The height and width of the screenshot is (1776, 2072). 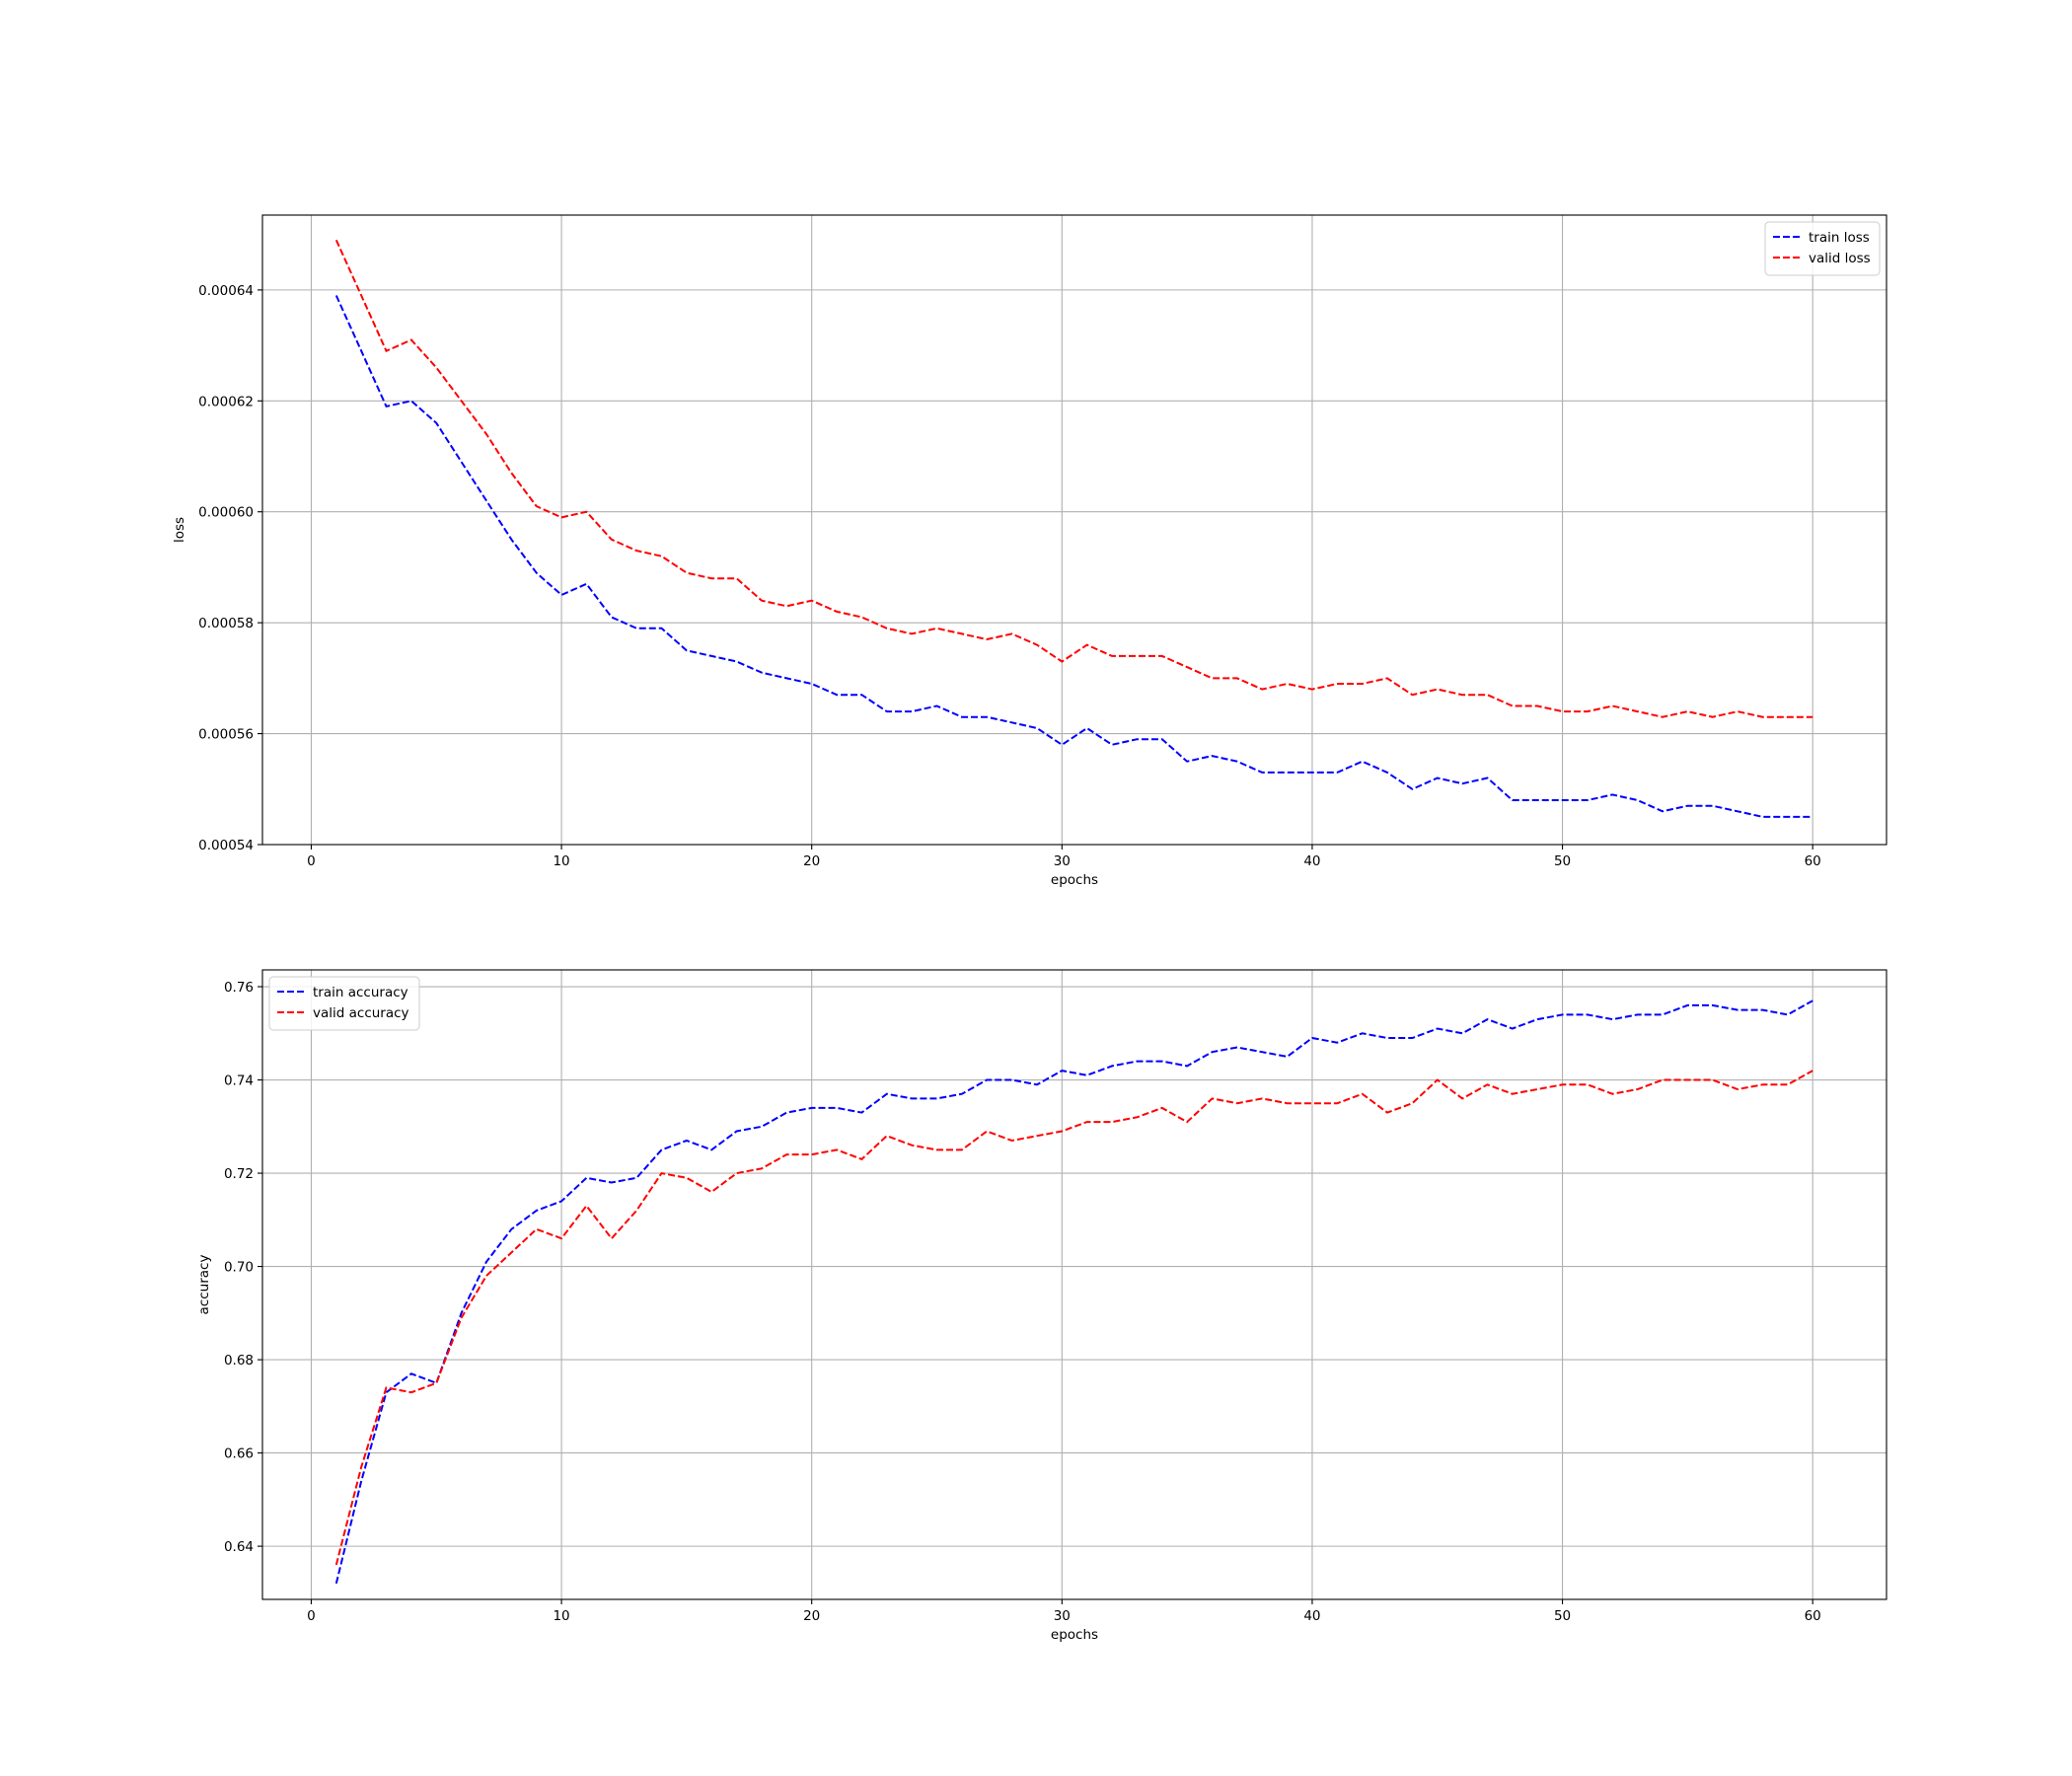 What do you see at coordinates (226, 735) in the screenshot?
I see `y-tick-label: 0.00056` at bounding box center [226, 735].